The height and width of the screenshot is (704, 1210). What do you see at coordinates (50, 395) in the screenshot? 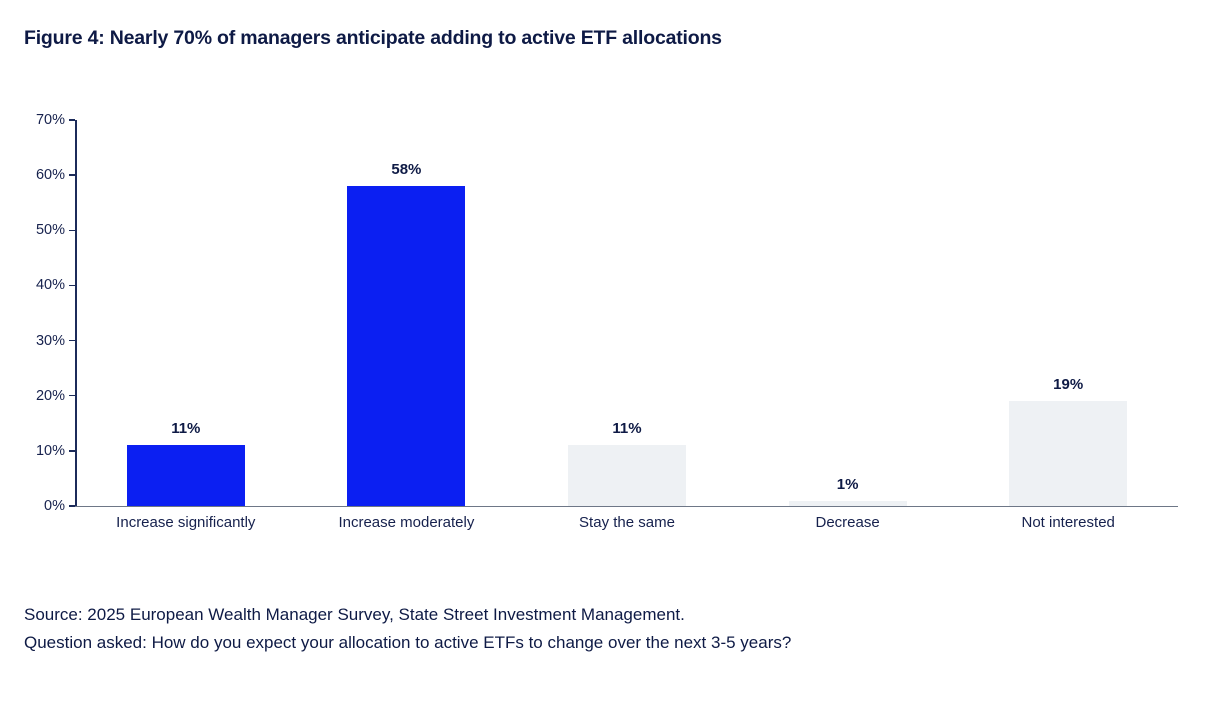
I see `y-axis-tick-label: 20%` at bounding box center [50, 395].